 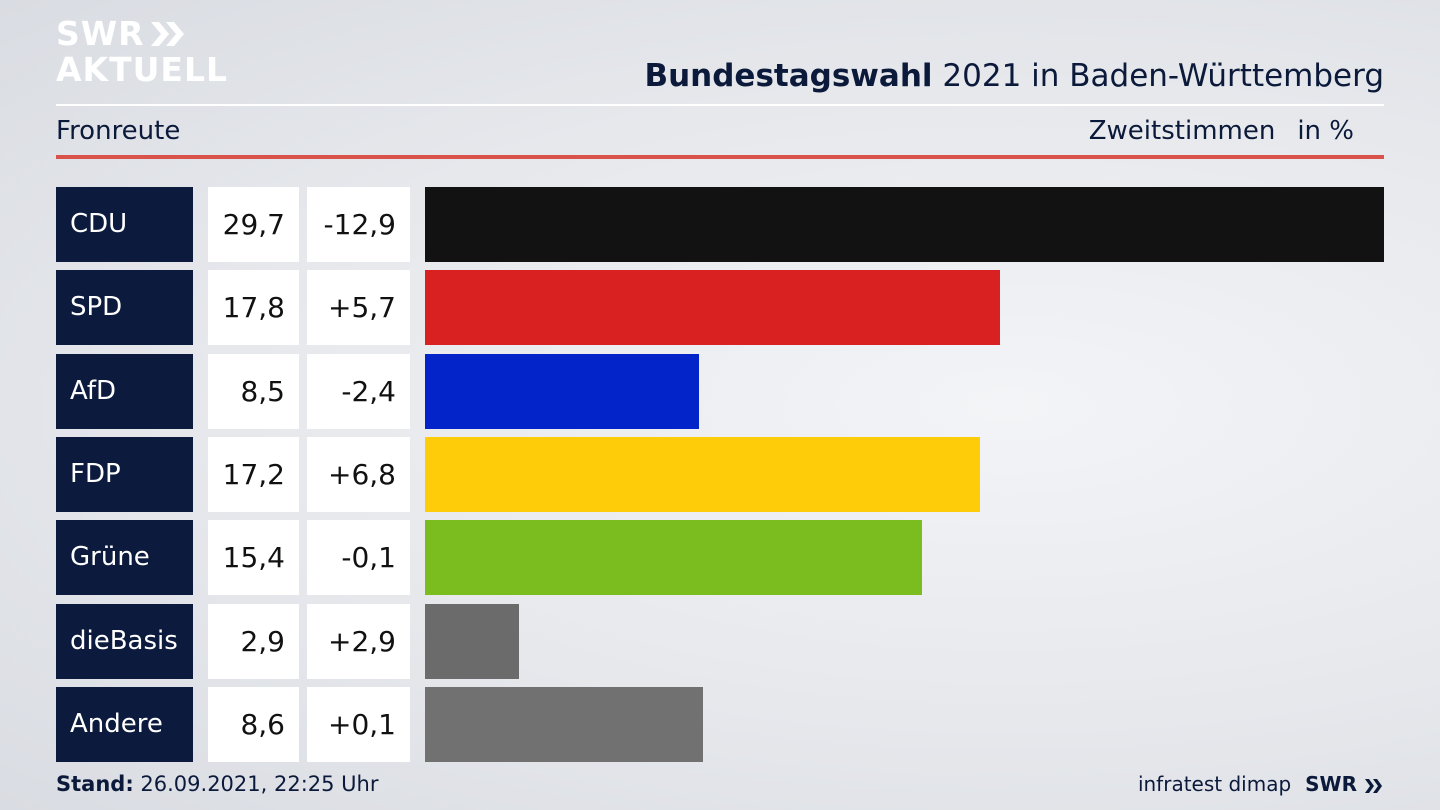 I want to click on timestamp: Stand: 26.09.2021, 22:25 Uhr, so click(x=217, y=784).